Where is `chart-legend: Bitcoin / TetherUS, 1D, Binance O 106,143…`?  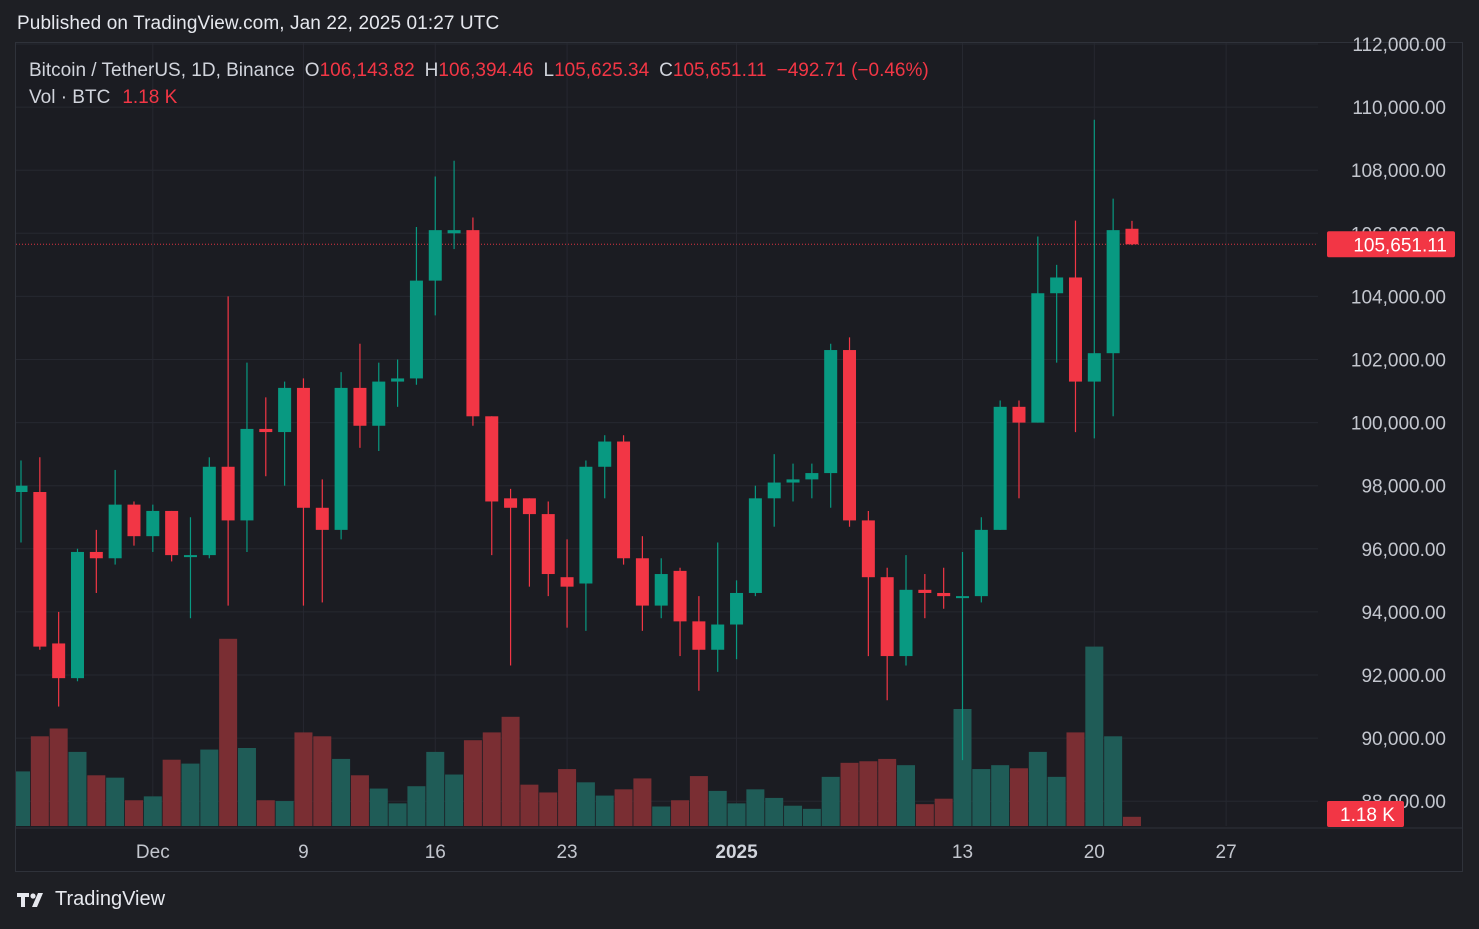 chart-legend: Bitcoin / TetherUS, 1D, Binance O 106,143… is located at coordinates (479, 84).